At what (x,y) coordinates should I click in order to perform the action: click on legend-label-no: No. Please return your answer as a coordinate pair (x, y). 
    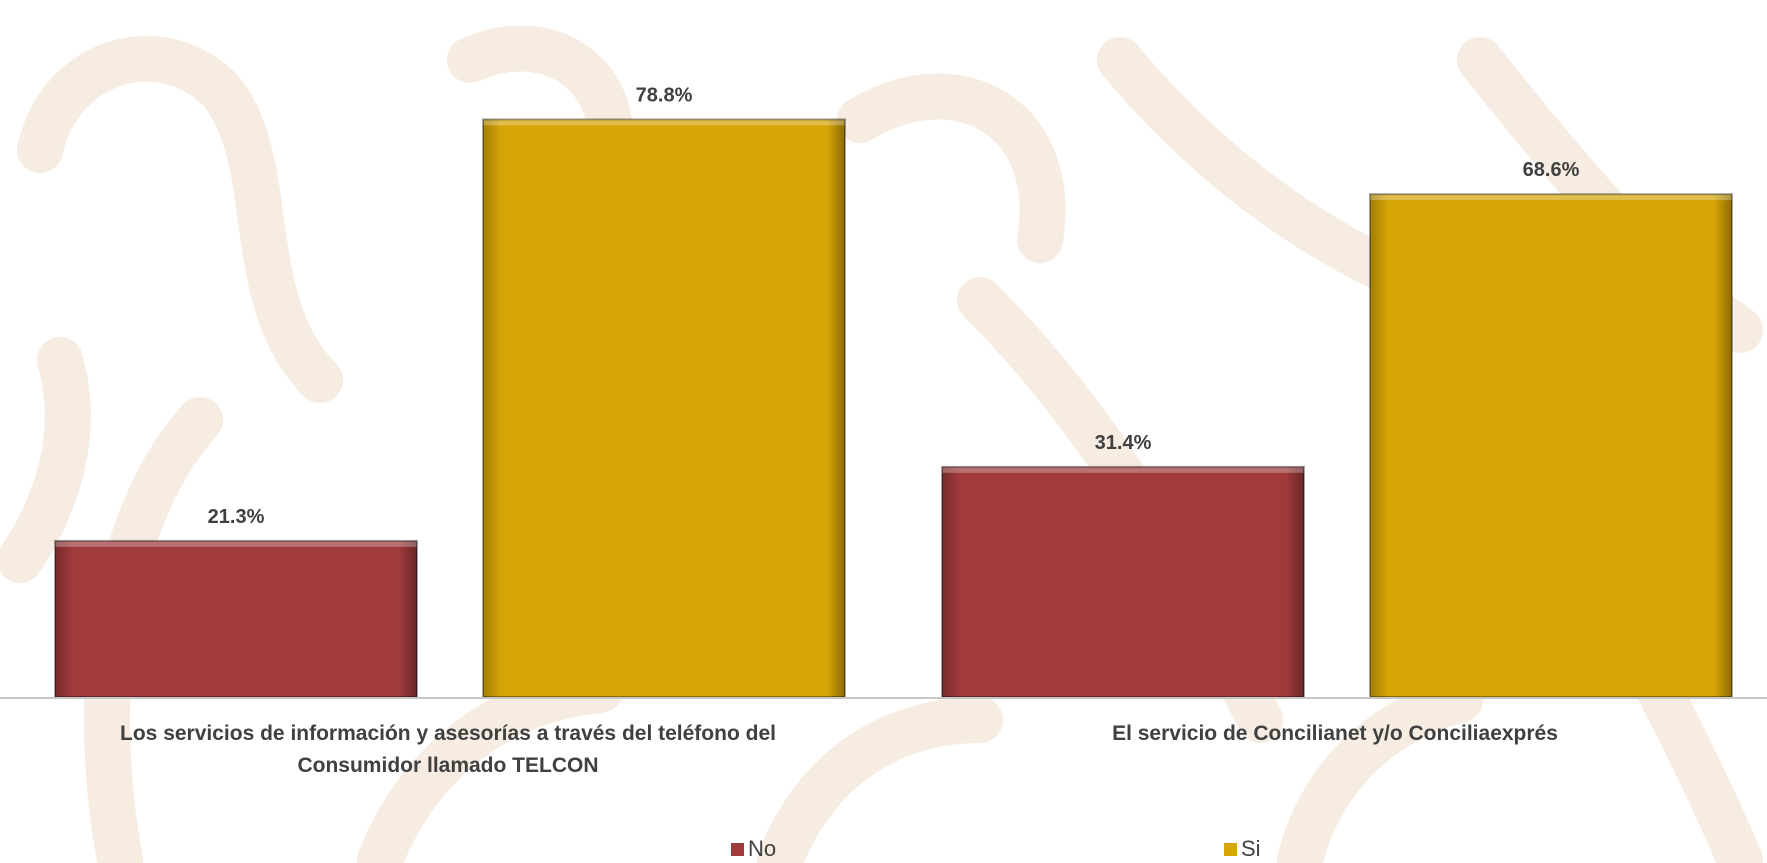
    Looking at the image, I should click on (762, 848).